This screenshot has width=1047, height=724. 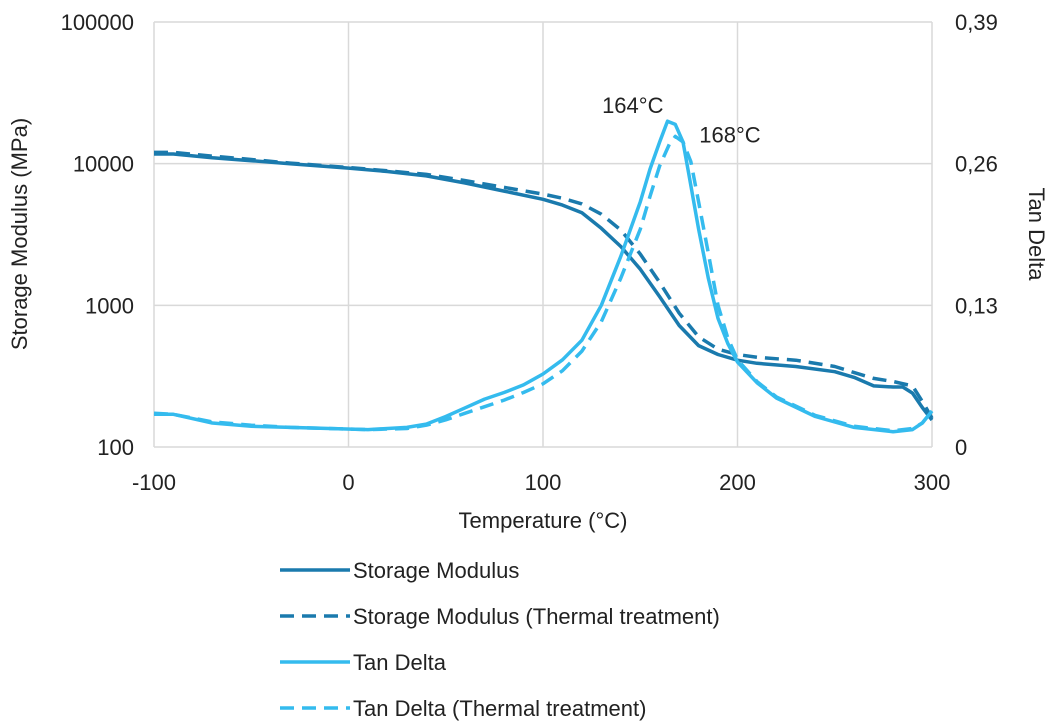 What do you see at coordinates (543, 482) in the screenshot?
I see `x-tick-label: 100` at bounding box center [543, 482].